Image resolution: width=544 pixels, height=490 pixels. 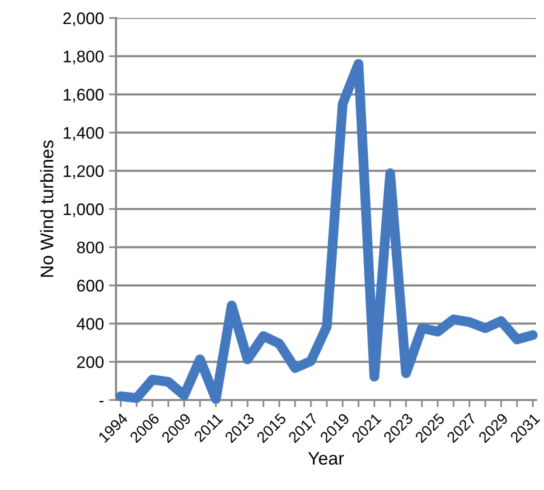 I want to click on y-tick-label: 200, so click(x=90, y=362).